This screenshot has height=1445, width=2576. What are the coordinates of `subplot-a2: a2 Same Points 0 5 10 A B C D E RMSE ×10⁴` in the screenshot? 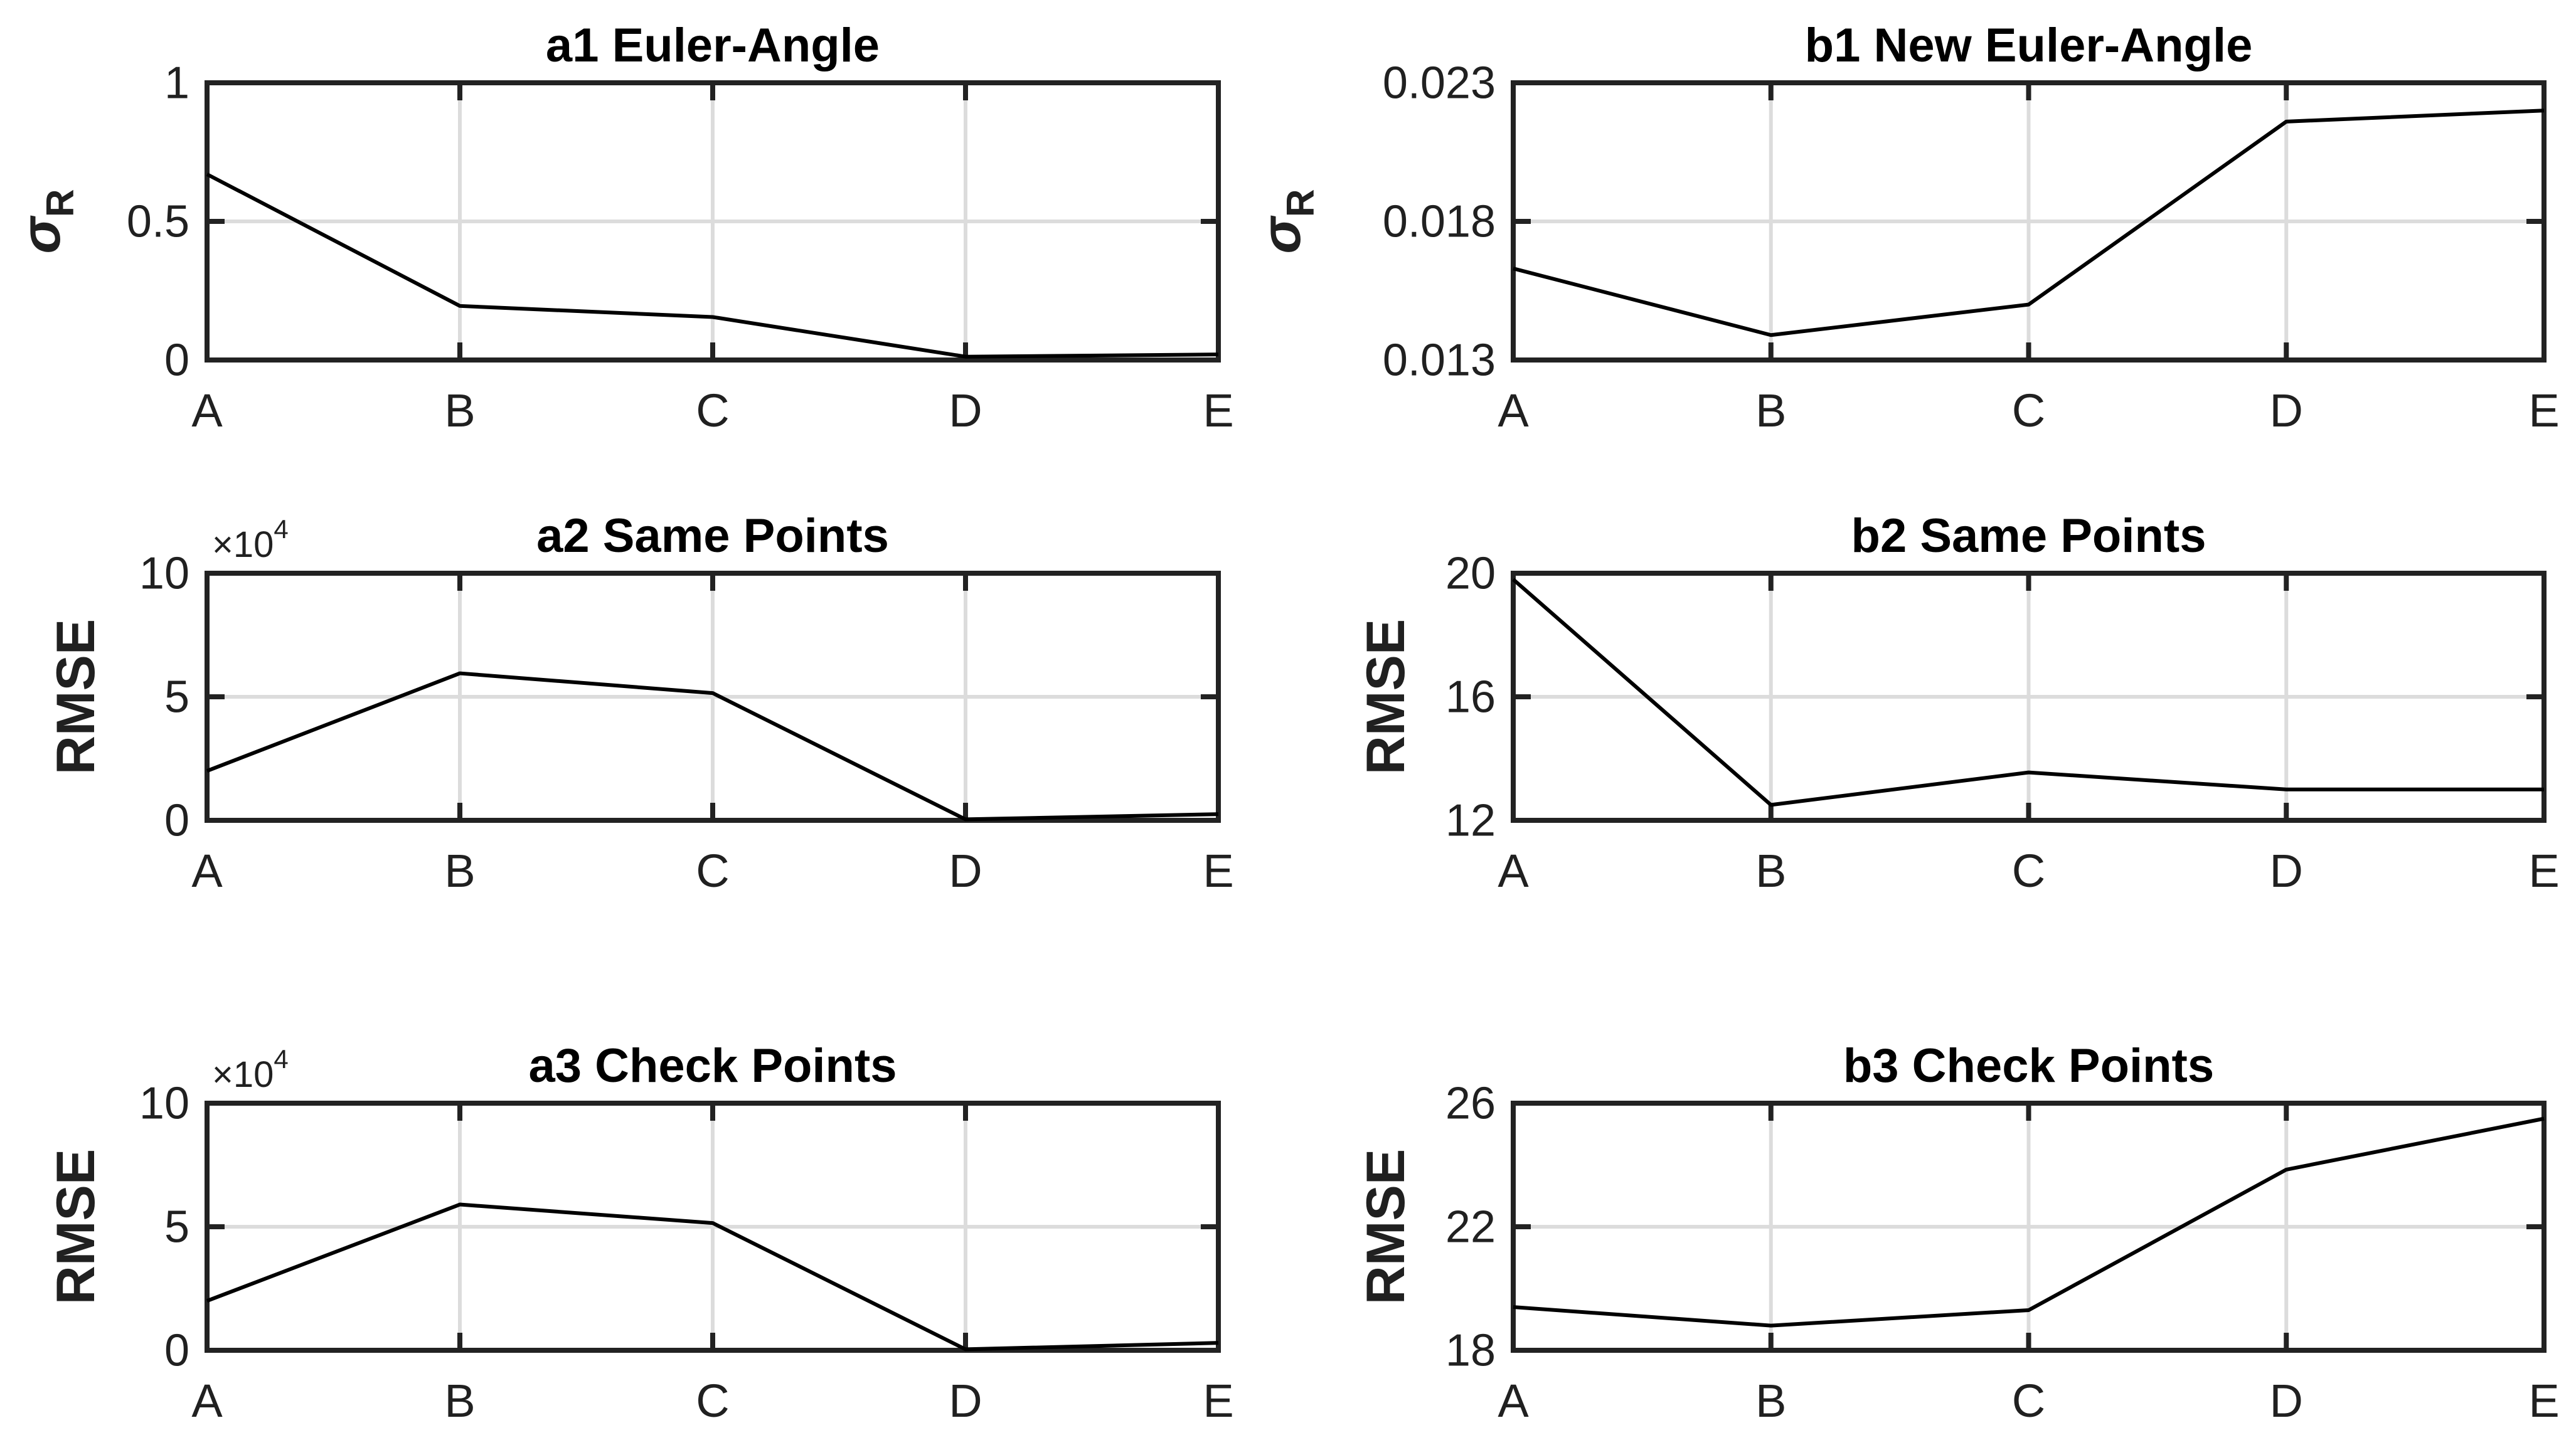 It's located at (640, 703).